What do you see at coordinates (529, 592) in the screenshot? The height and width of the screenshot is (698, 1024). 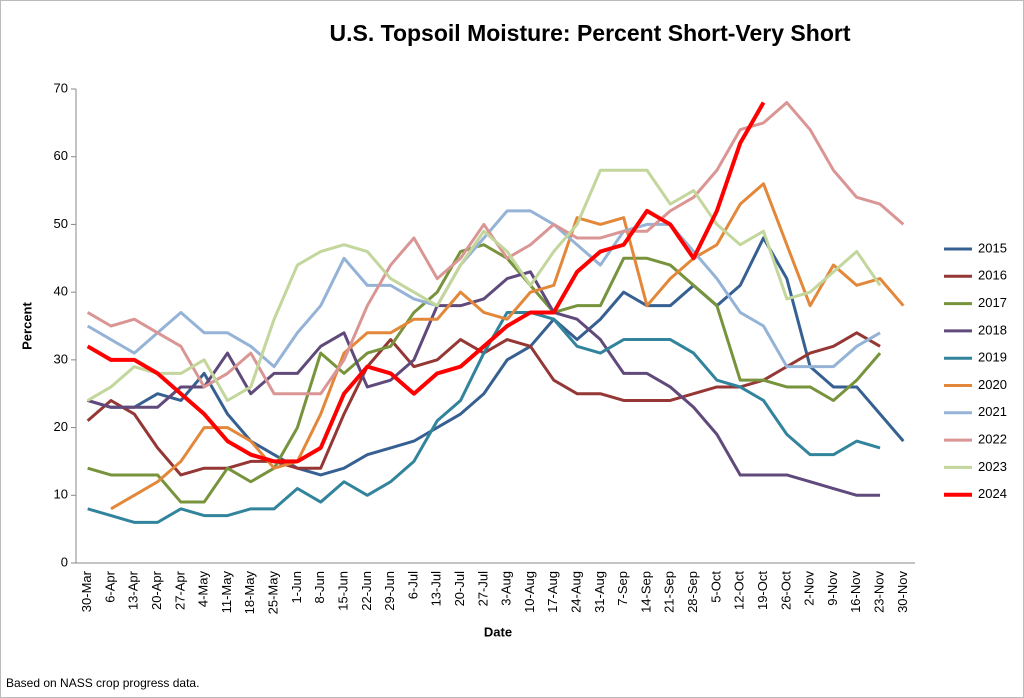 I see `x-tick-label: 10-Aug` at bounding box center [529, 592].